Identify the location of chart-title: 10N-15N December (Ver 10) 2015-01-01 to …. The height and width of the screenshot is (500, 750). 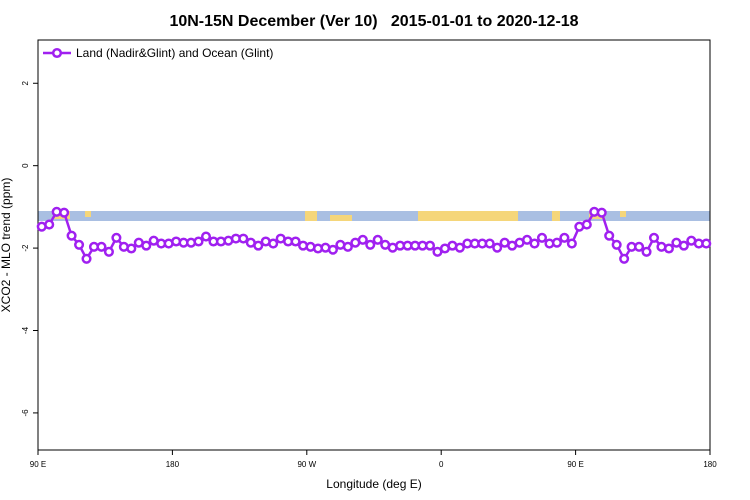
(373, 21).